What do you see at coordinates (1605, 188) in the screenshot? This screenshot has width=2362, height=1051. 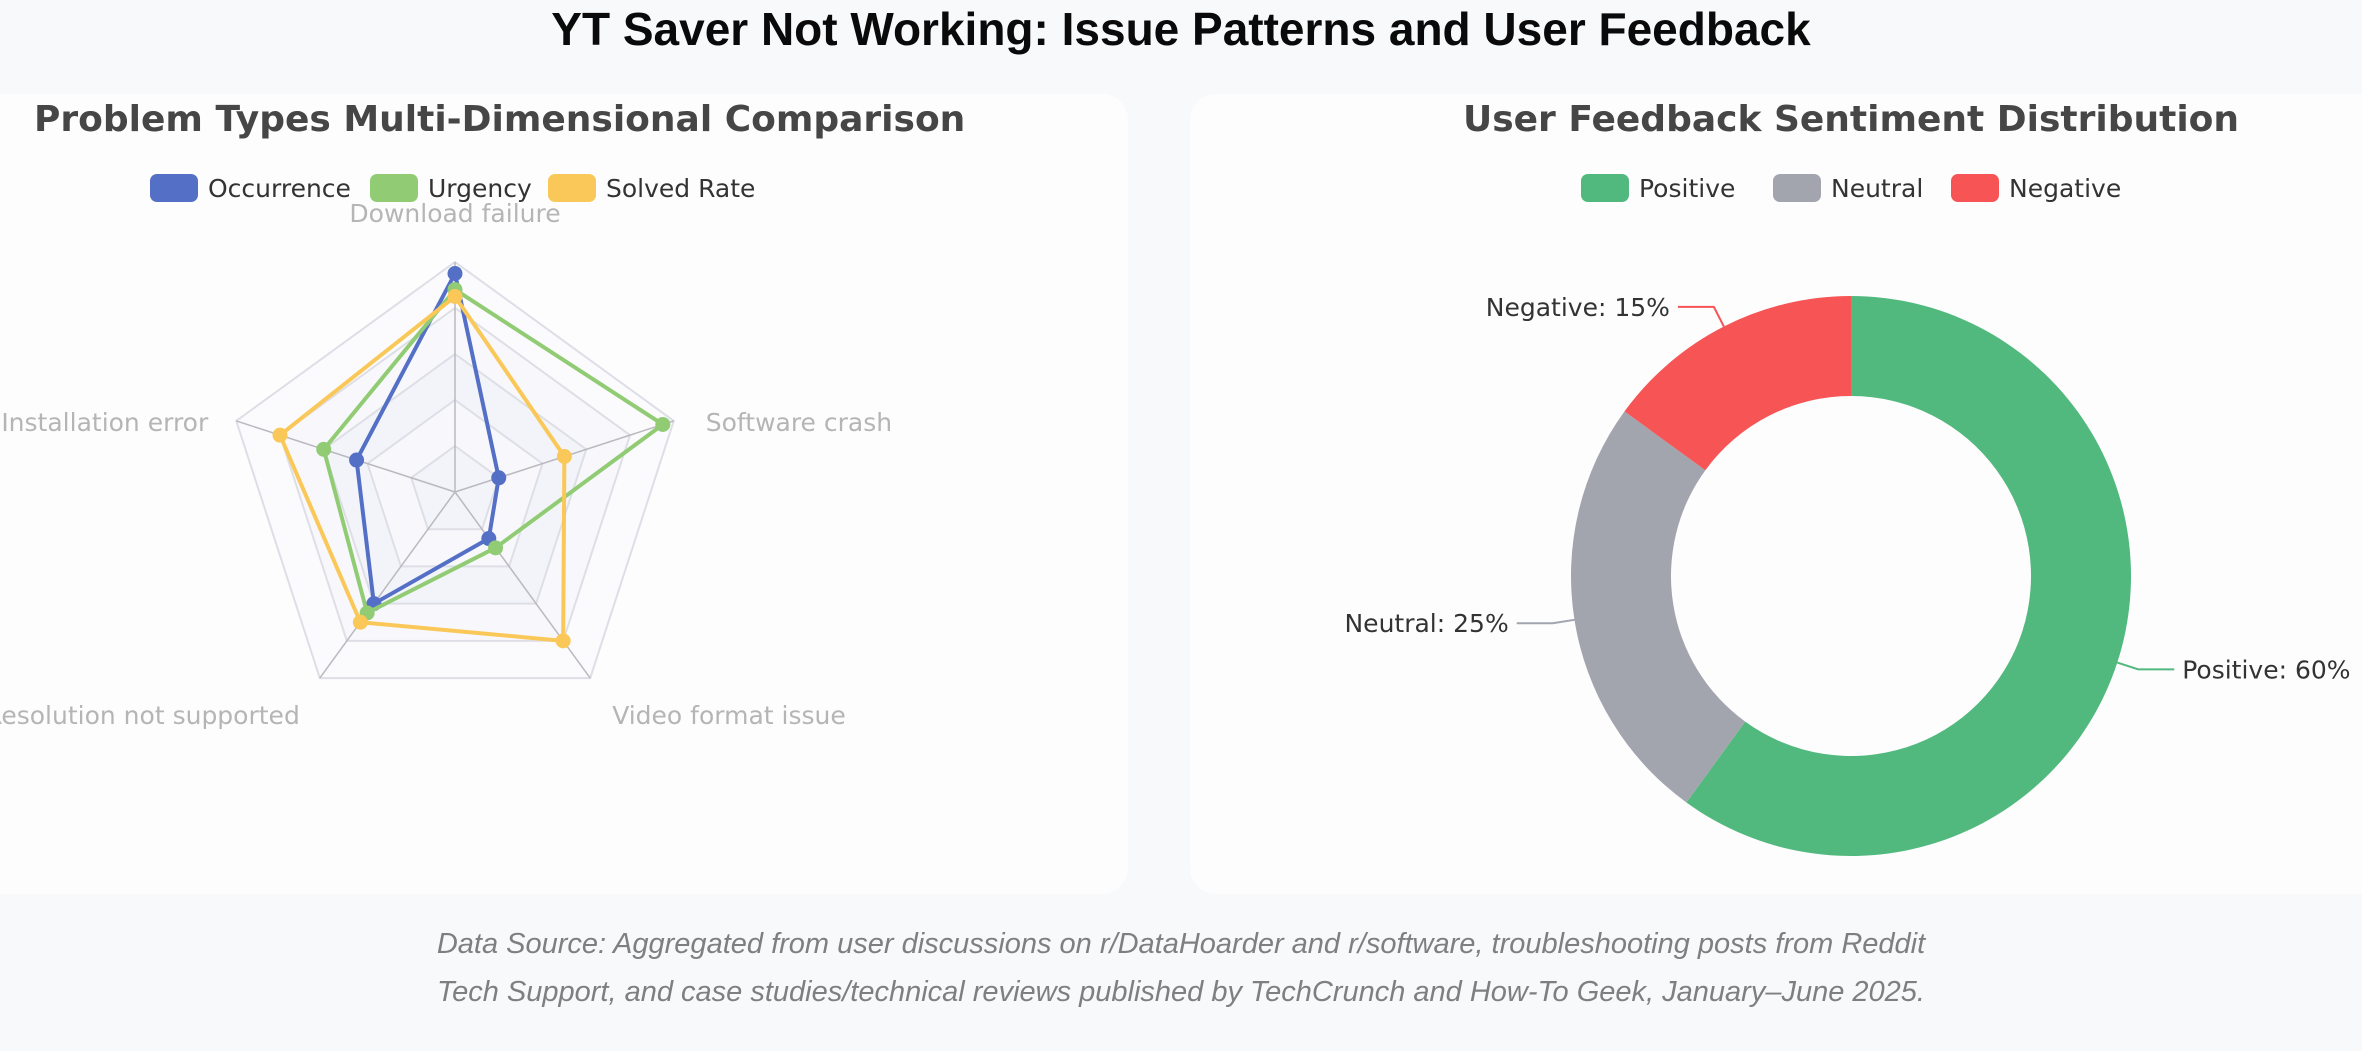 I see `legend-swatch-positive` at bounding box center [1605, 188].